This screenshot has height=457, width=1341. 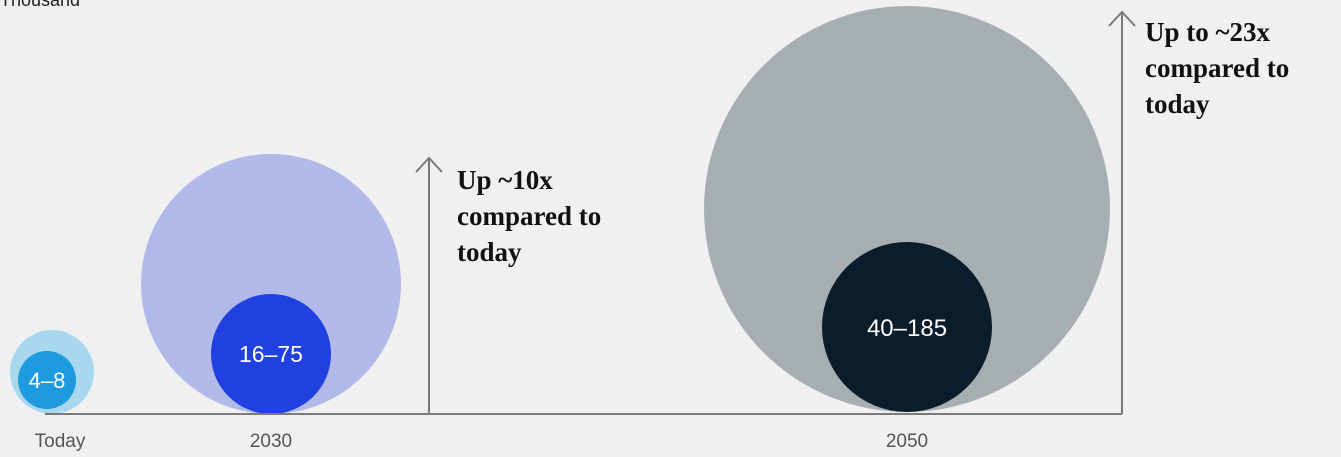 I want to click on category-label-2030: 2030, so click(x=271, y=441).